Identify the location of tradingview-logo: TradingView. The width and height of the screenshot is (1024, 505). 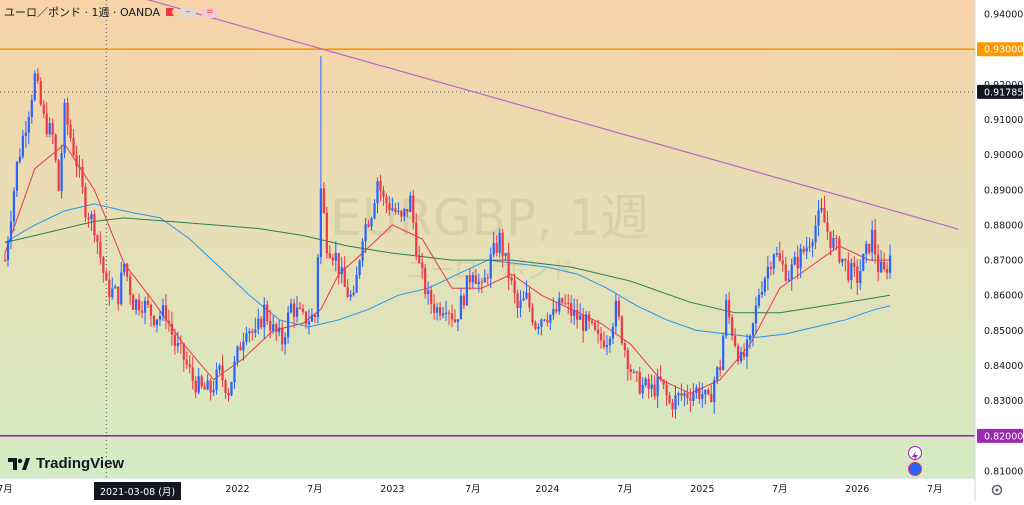
(66, 463).